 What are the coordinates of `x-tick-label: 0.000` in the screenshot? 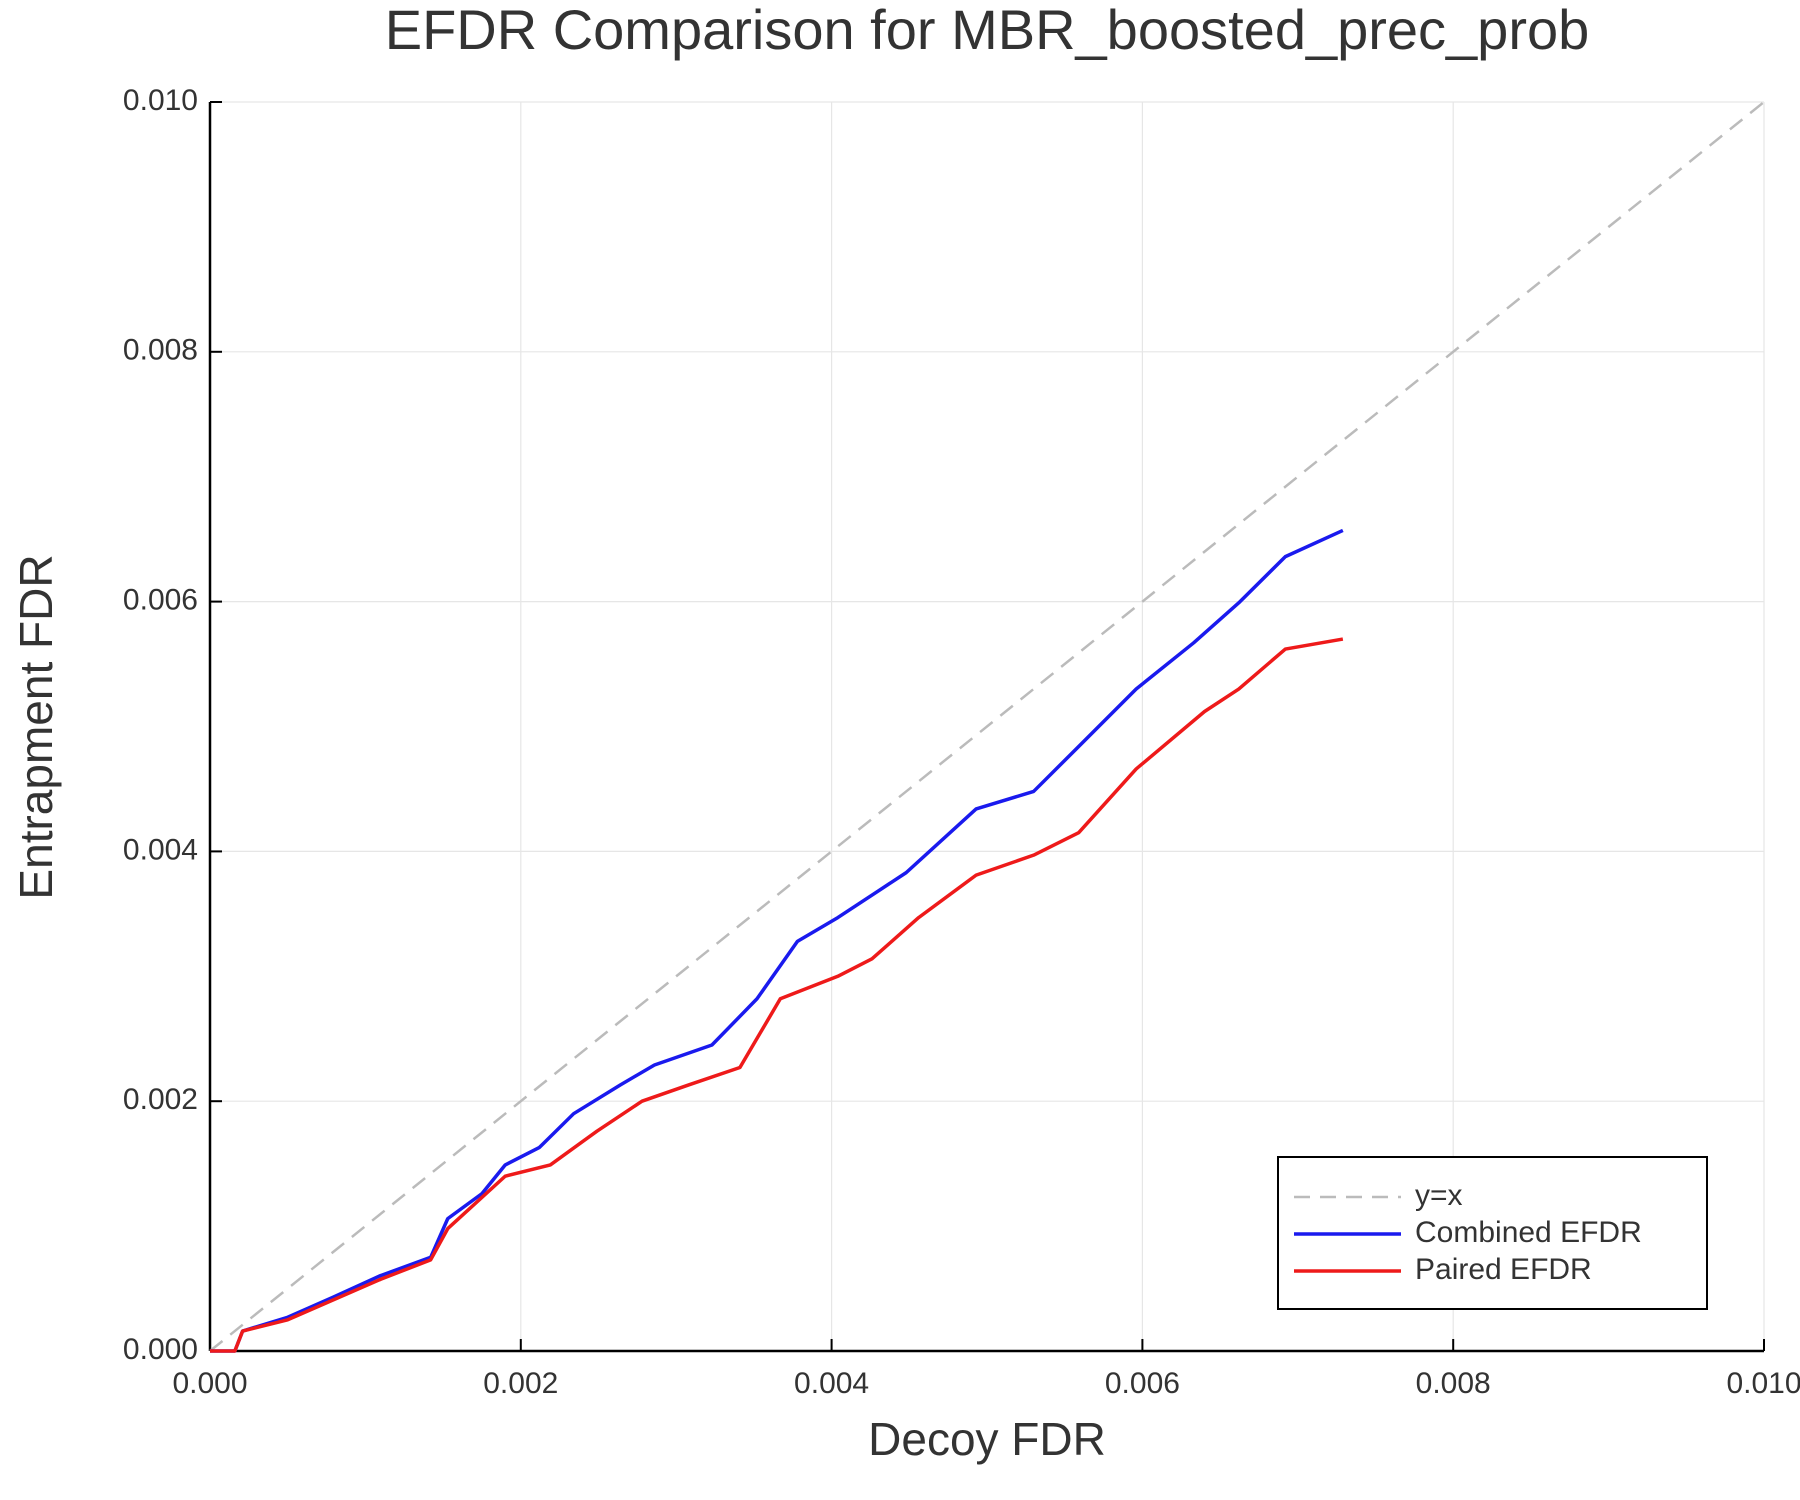 It's located at (209, 1383).